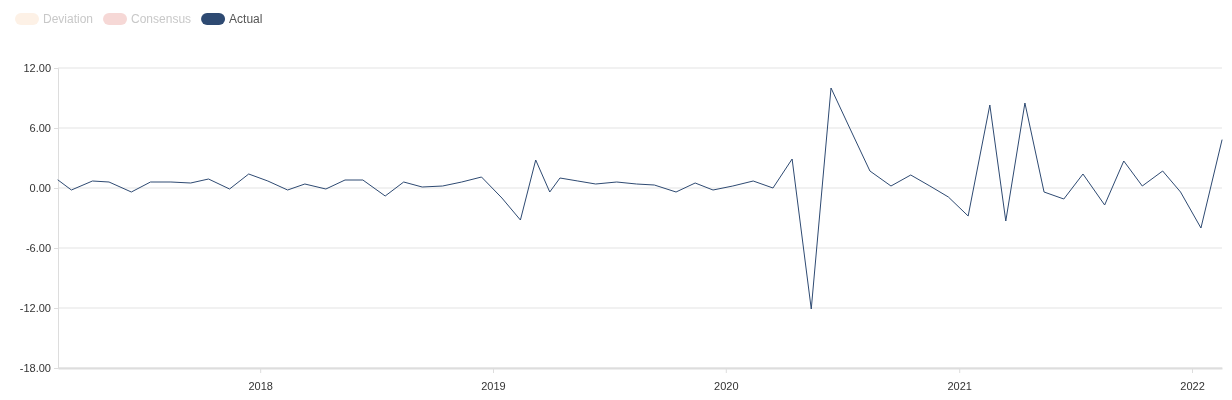 The width and height of the screenshot is (1232, 400). What do you see at coordinates (35, 368) in the screenshot?
I see `y-tick-label: -18.00` at bounding box center [35, 368].